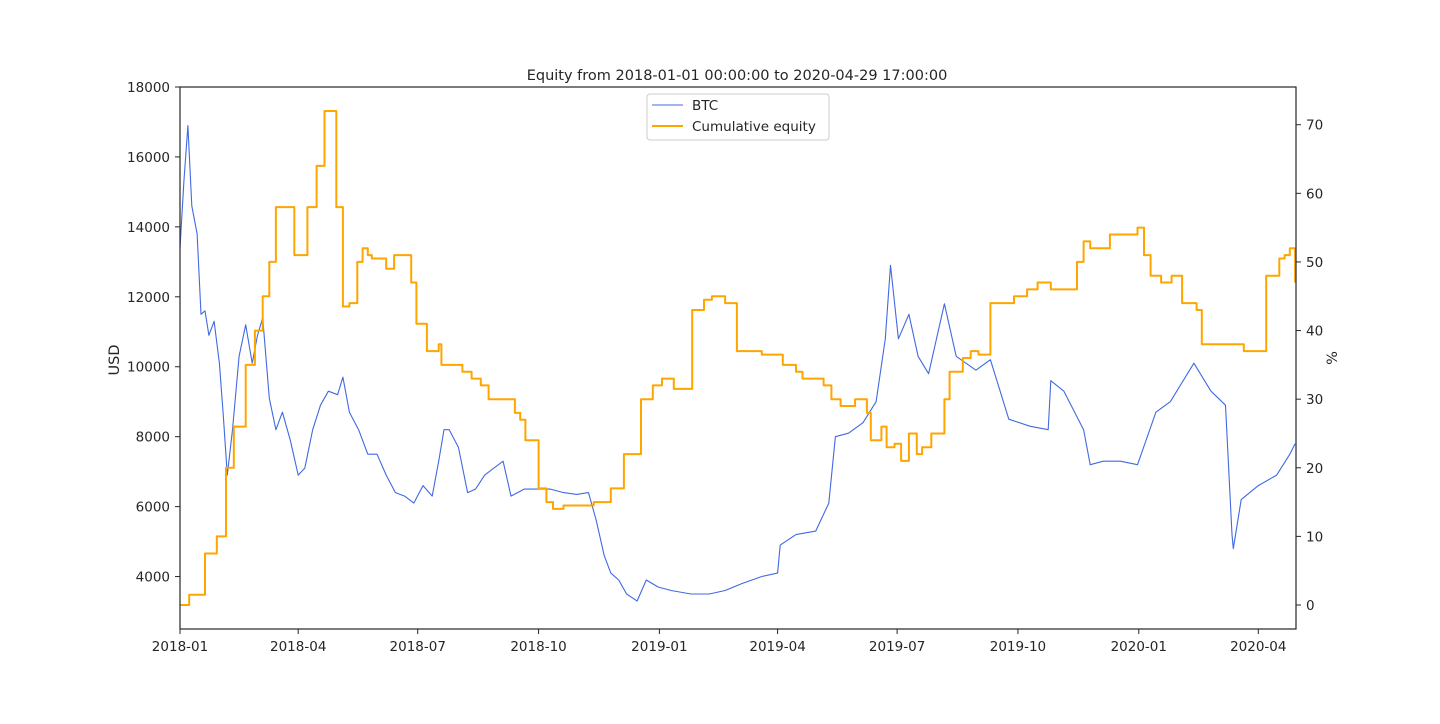  What do you see at coordinates (1314, 194) in the screenshot?
I see `y2-tick-label: 60` at bounding box center [1314, 194].